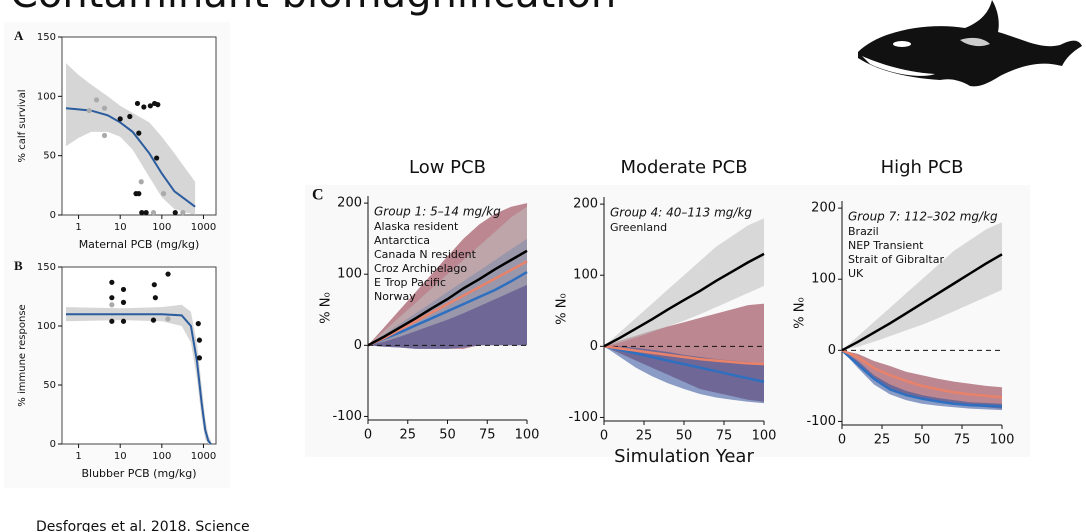 This screenshot has width=1086, height=532. I want to click on plot-frame, so click(139, 355).